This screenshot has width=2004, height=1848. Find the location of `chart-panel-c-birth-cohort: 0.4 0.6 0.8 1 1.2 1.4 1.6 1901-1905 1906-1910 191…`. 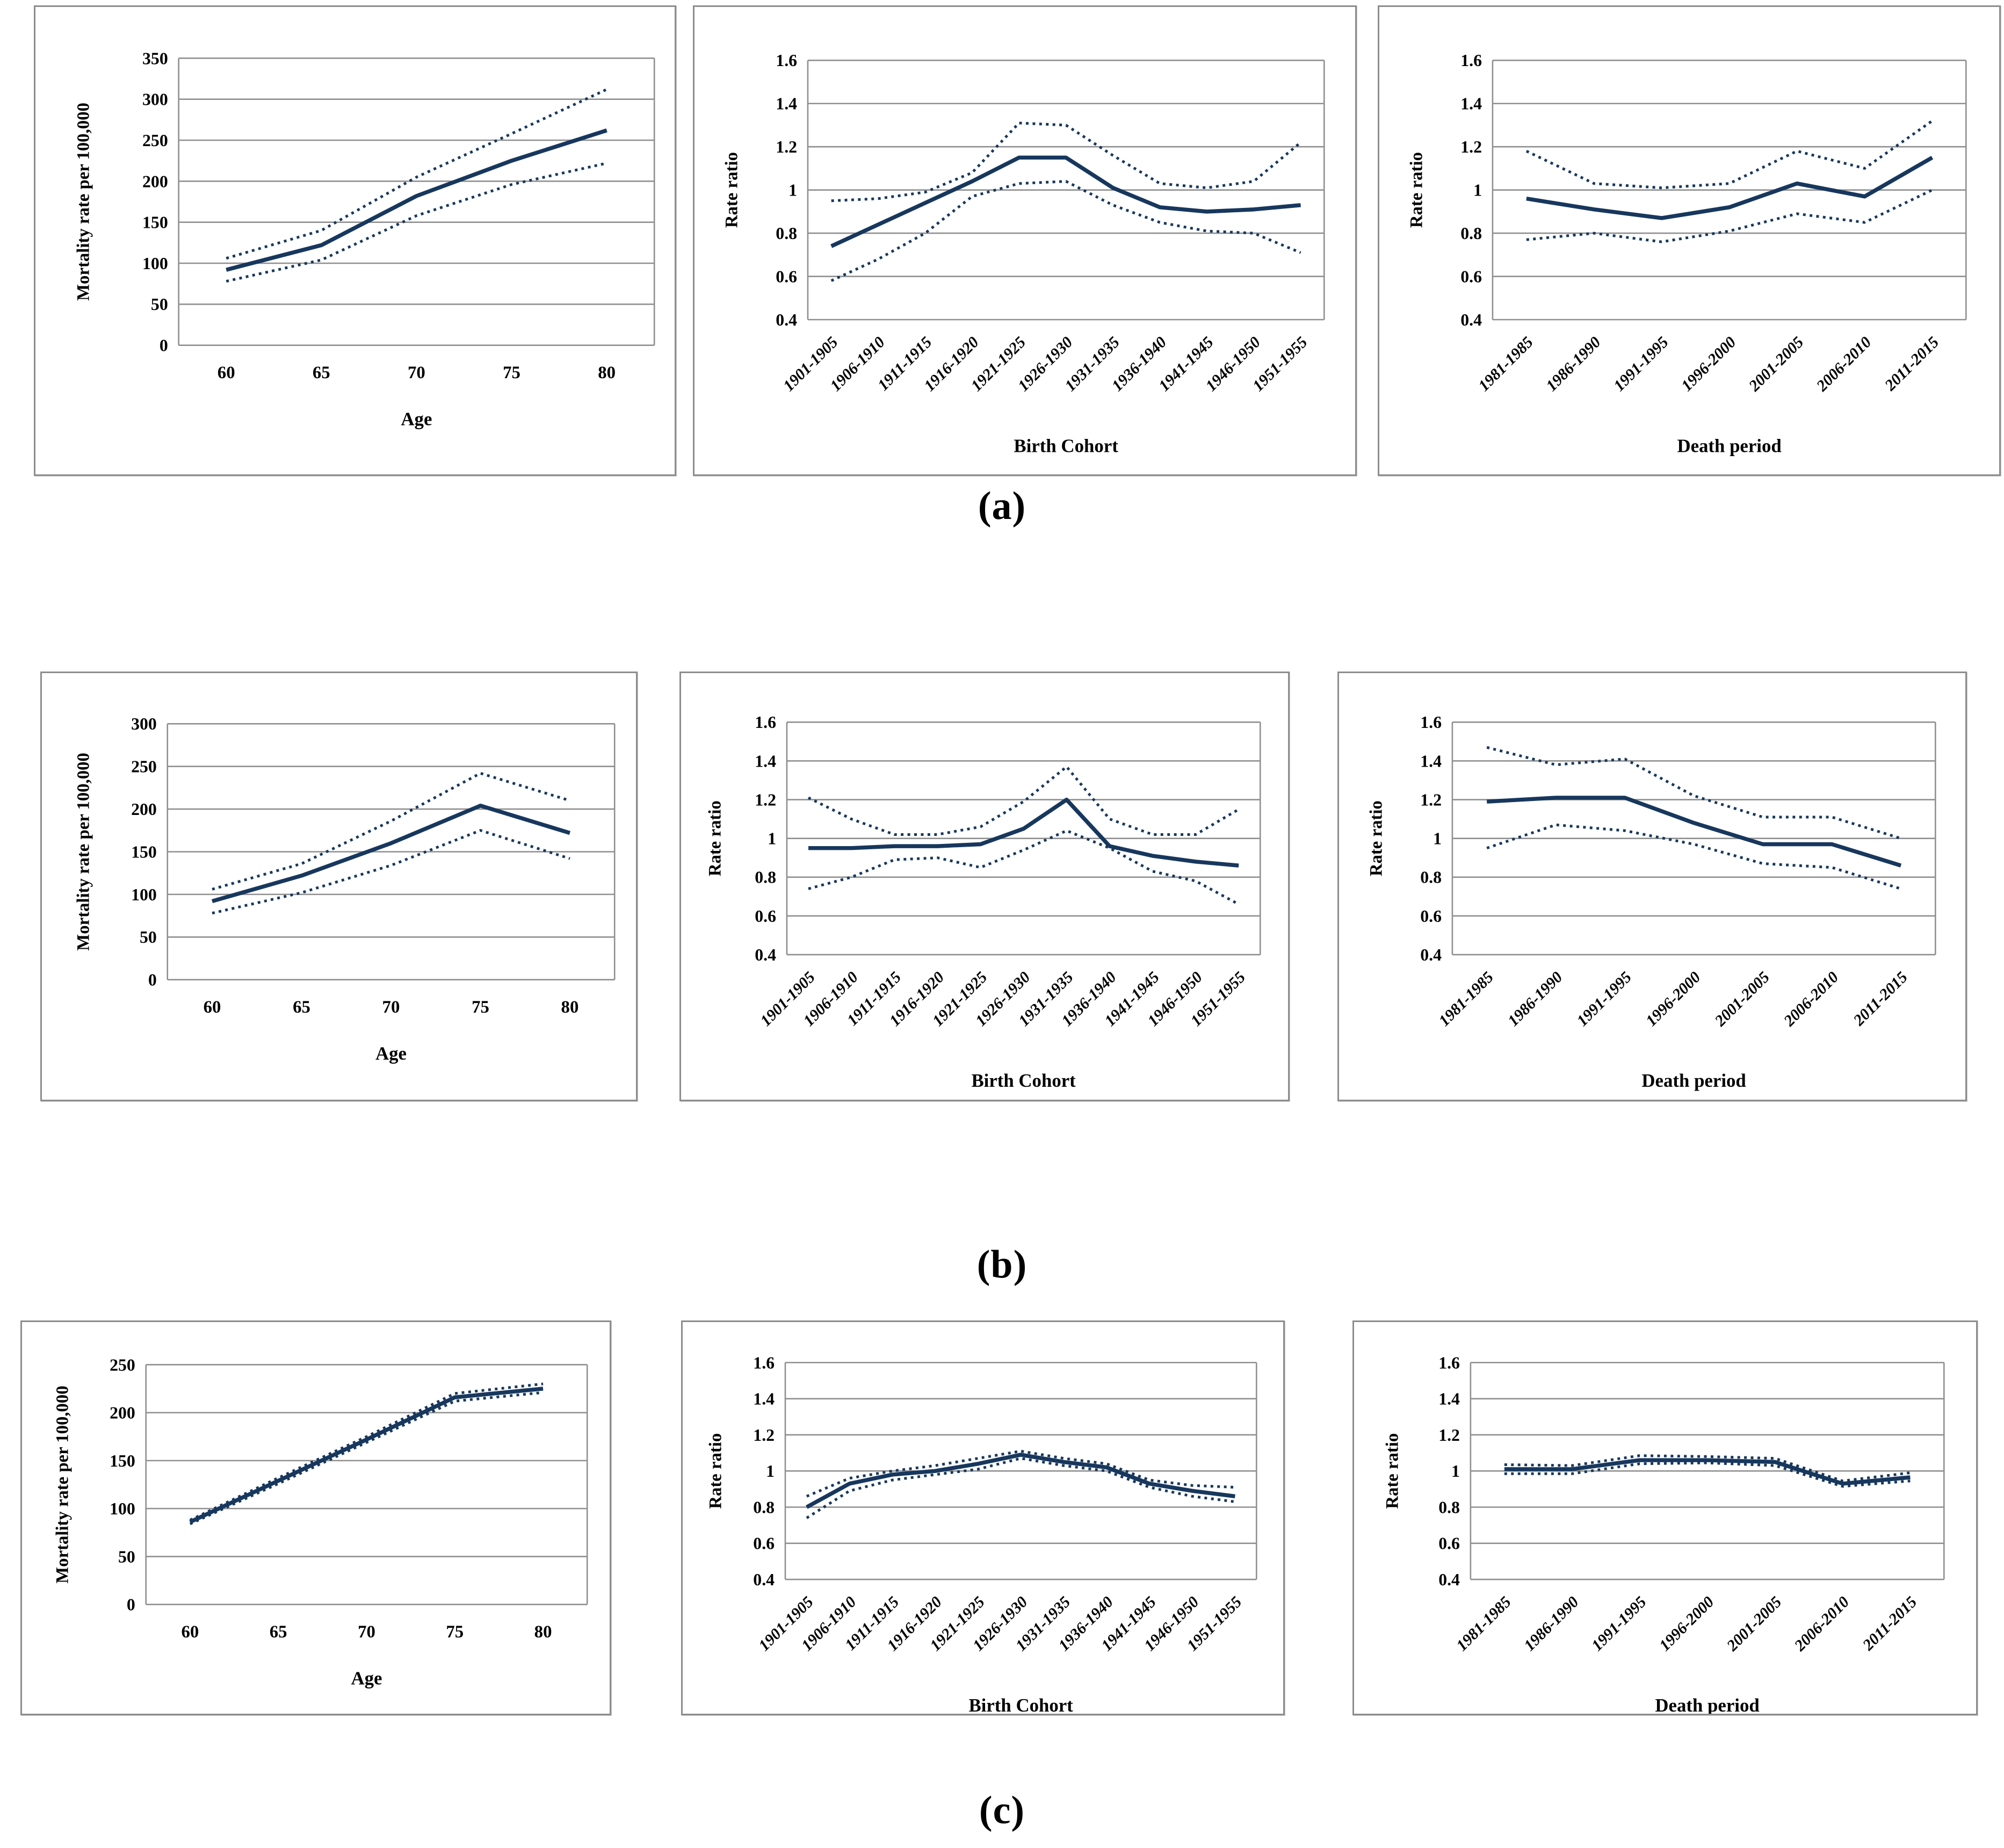

chart-panel-c-birth-cohort: 0.4 0.6 0.8 1 1.2 1.4 1.6 1901-1905 1906-1910 191… is located at coordinates (983, 1517).